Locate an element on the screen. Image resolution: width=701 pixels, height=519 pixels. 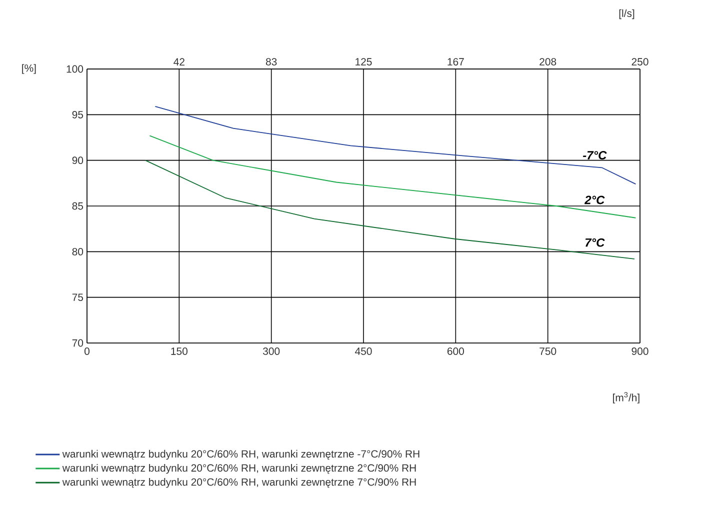
x-tick-label: 600 is located at coordinates (455, 351).